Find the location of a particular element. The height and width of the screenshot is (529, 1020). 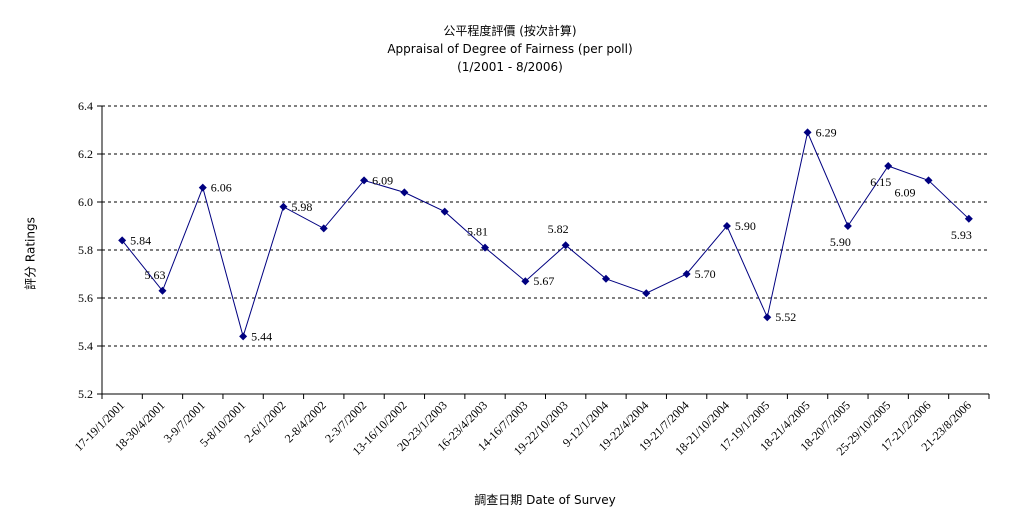

data-label: 5.44 is located at coordinates (261, 336).